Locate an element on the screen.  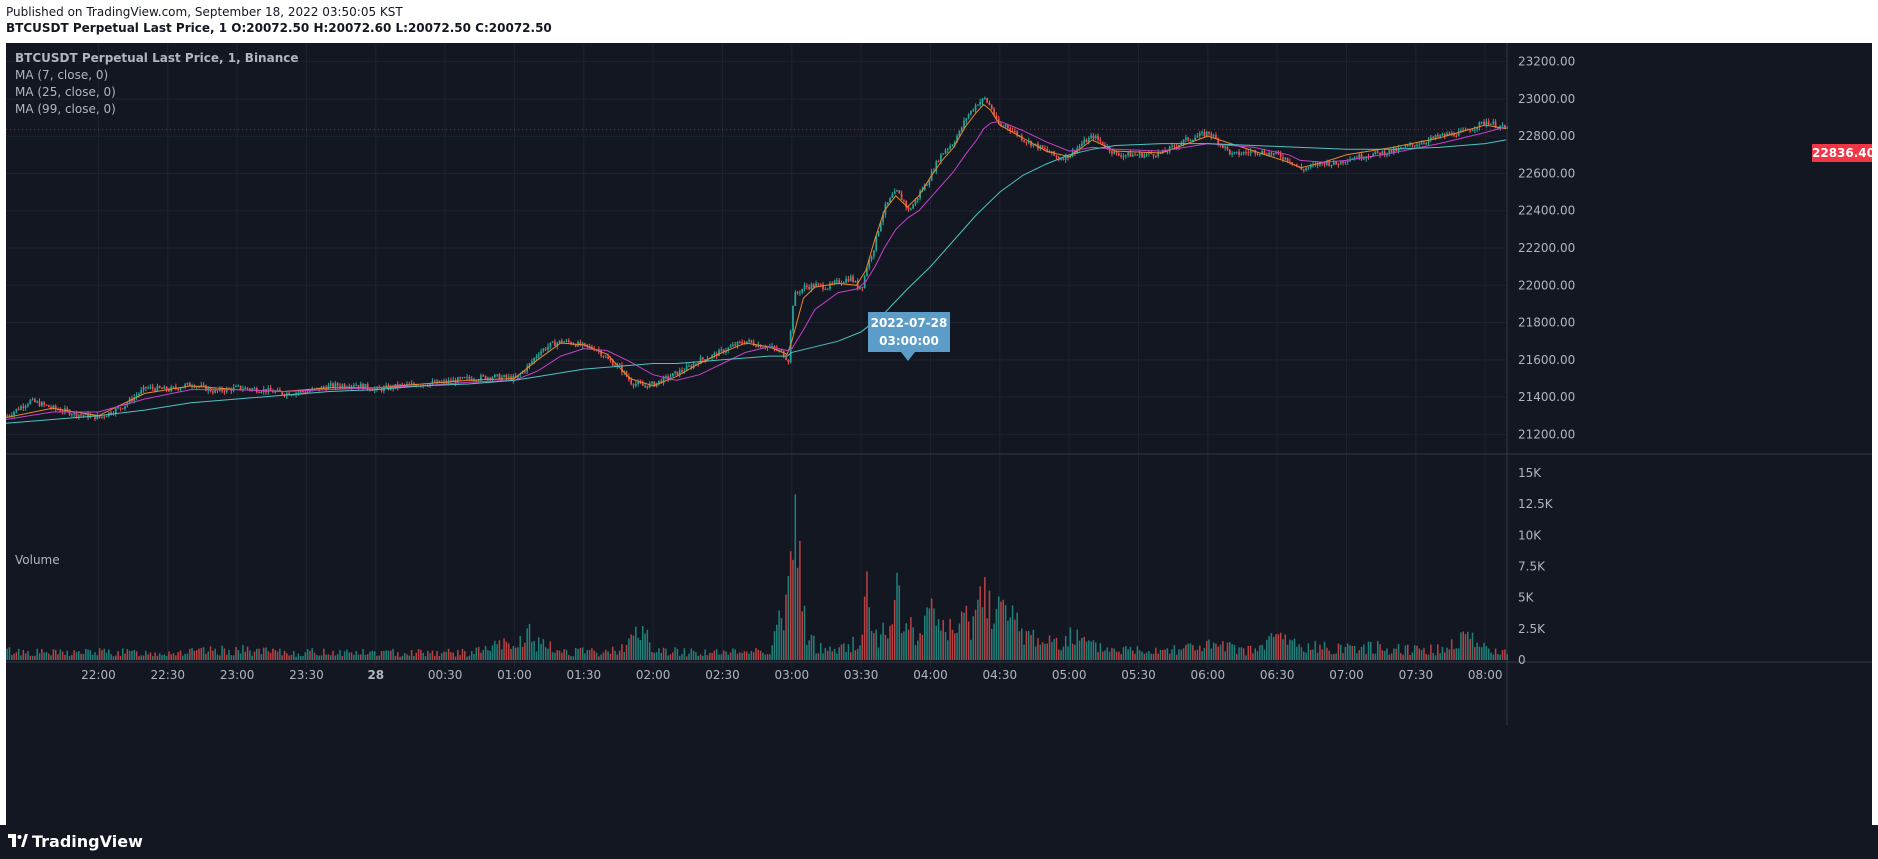
legend-ma7: MA (7, close, 0) is located at coordinates (62, 75).